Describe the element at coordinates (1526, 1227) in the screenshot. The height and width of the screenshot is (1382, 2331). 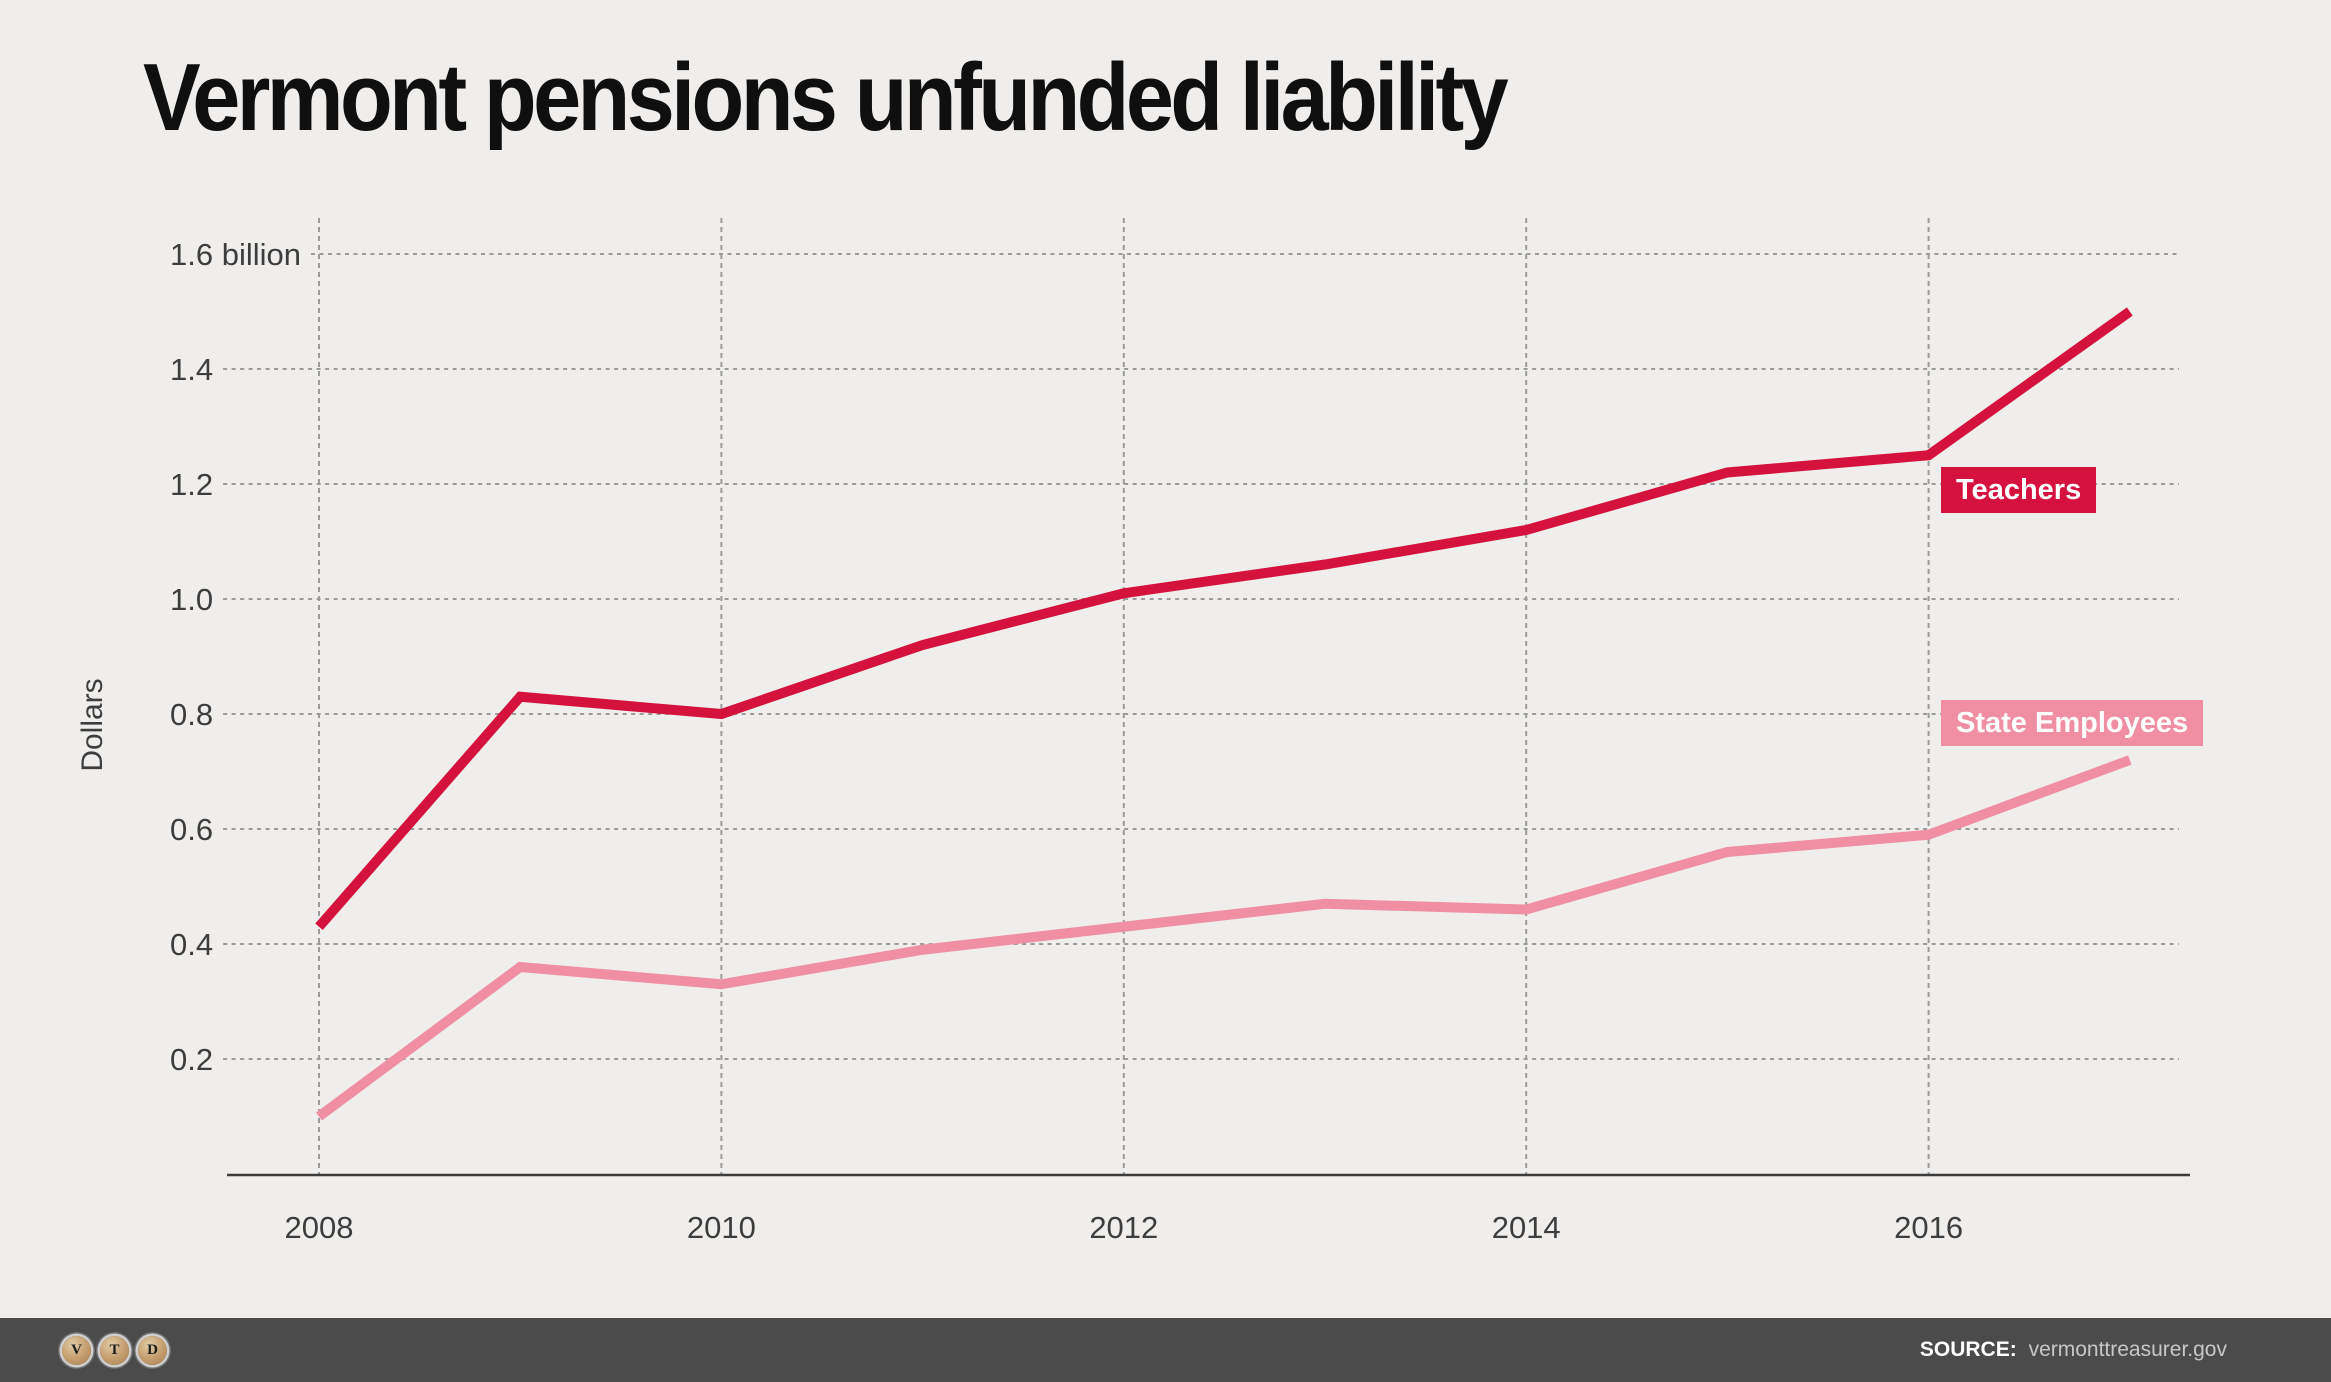
I see `x-tick-label: 2014` at that location.